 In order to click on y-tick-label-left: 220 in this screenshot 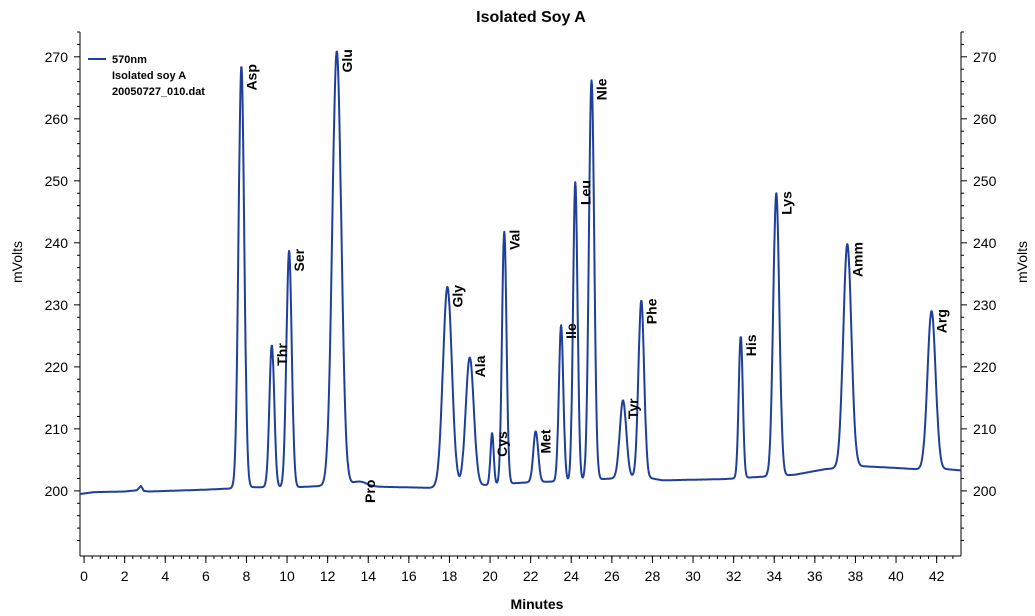, I will do `click(57, 367)`.